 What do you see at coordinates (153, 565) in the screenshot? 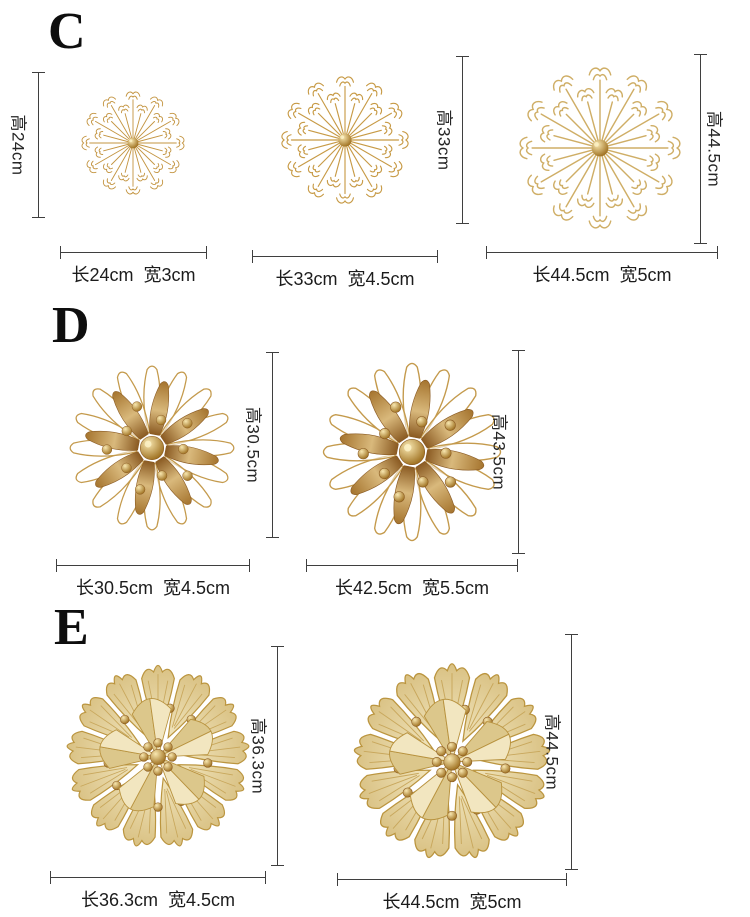
I see `width-dimension-line-d1` at bounding box center [153, 565].